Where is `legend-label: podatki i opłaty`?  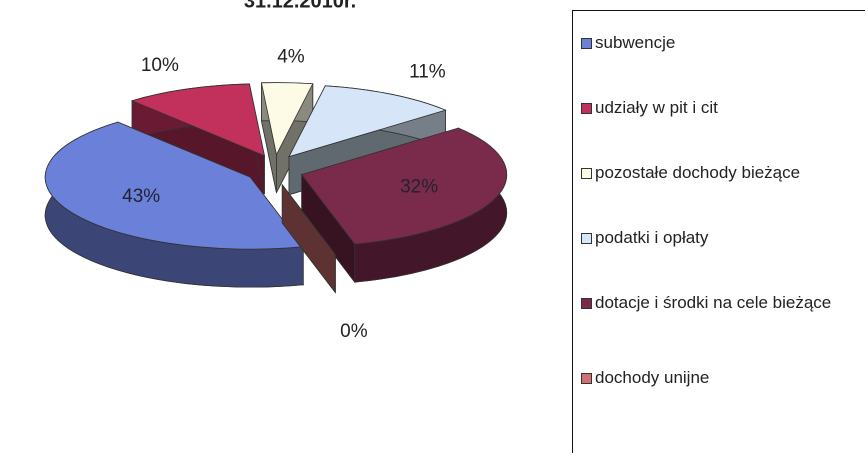 legend-label: podatki i opłaty is located at coordinates (652, 237).